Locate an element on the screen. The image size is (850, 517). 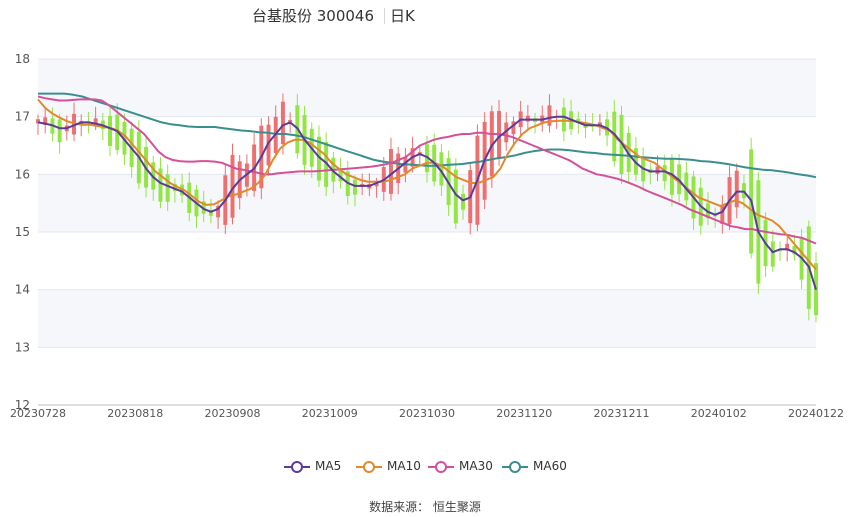
legend-label-ma30: MA30 is located at coordinates (476, 466).